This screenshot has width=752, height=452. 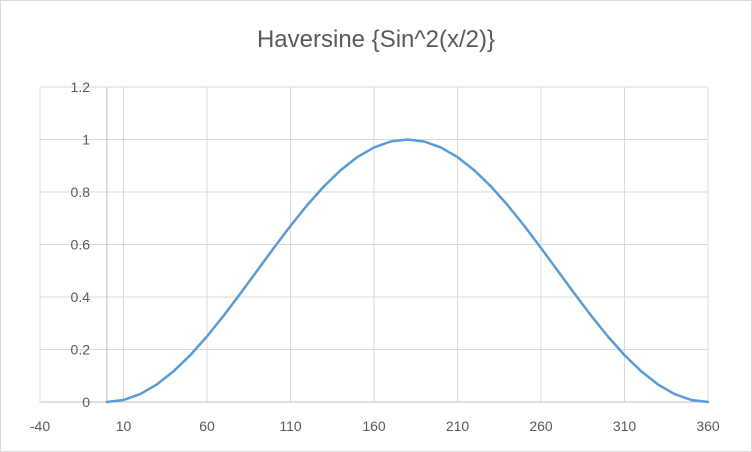 What do you see at coordinates (86, 402) in the screenshot?
I see `y-tick-label: 0` at bounding box center [86, 402].